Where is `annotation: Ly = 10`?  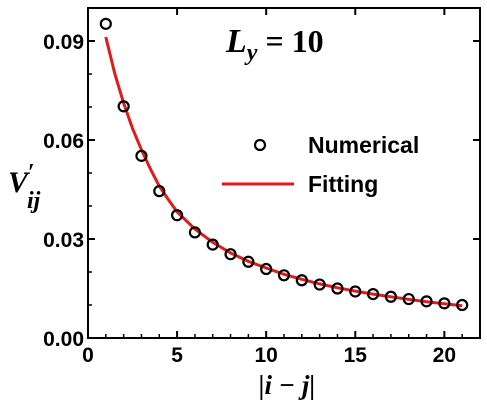
annotation: Ly = 10 is located at coordinates (274, 44).